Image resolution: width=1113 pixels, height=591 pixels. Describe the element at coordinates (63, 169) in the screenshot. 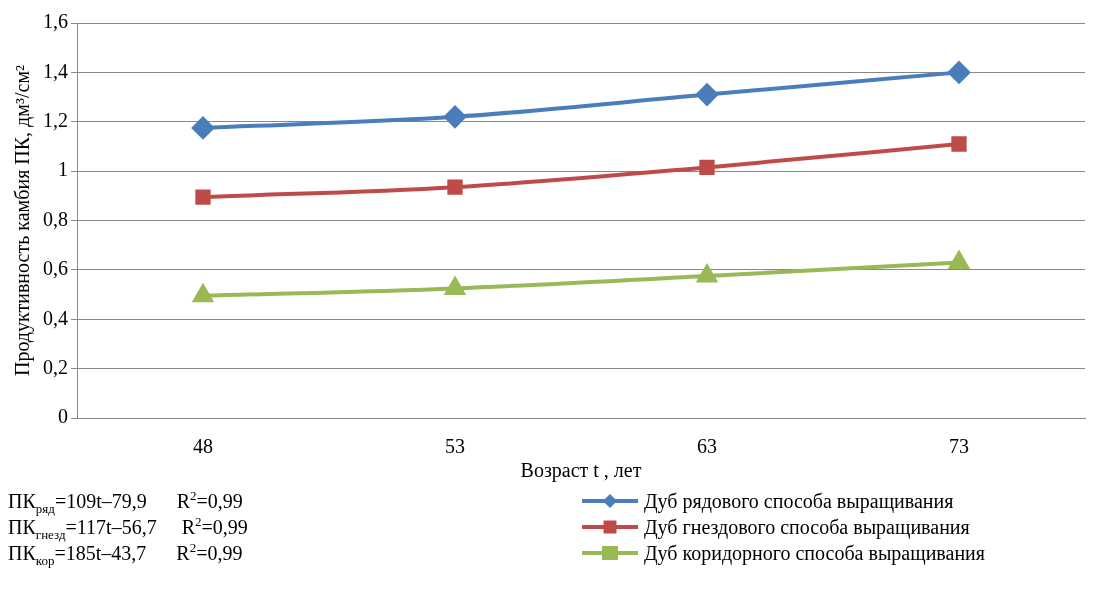

I see `y-tick-label: 1` at that location.